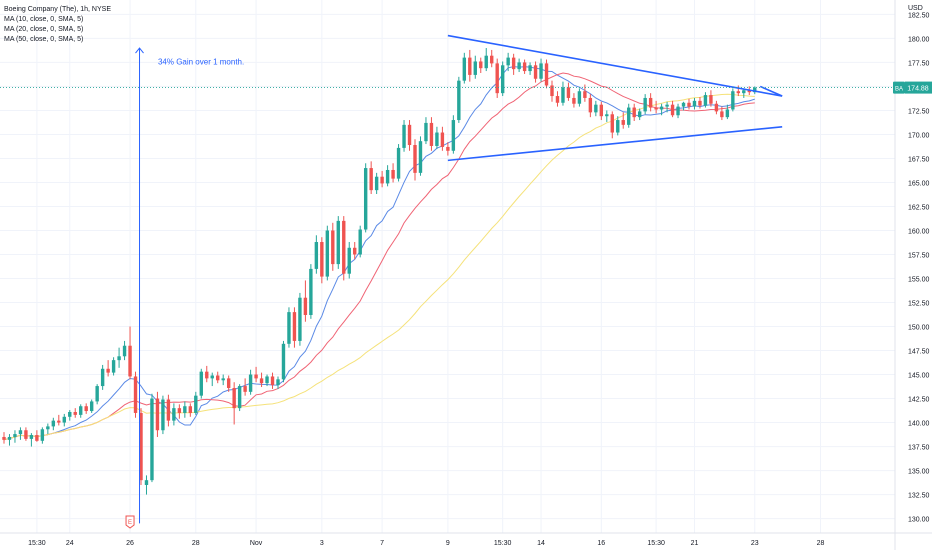  What do you see at coordinates (919, 424) in the screenshot?
I see `y-tick-label: 140.00` at bounding box center [919, 424].